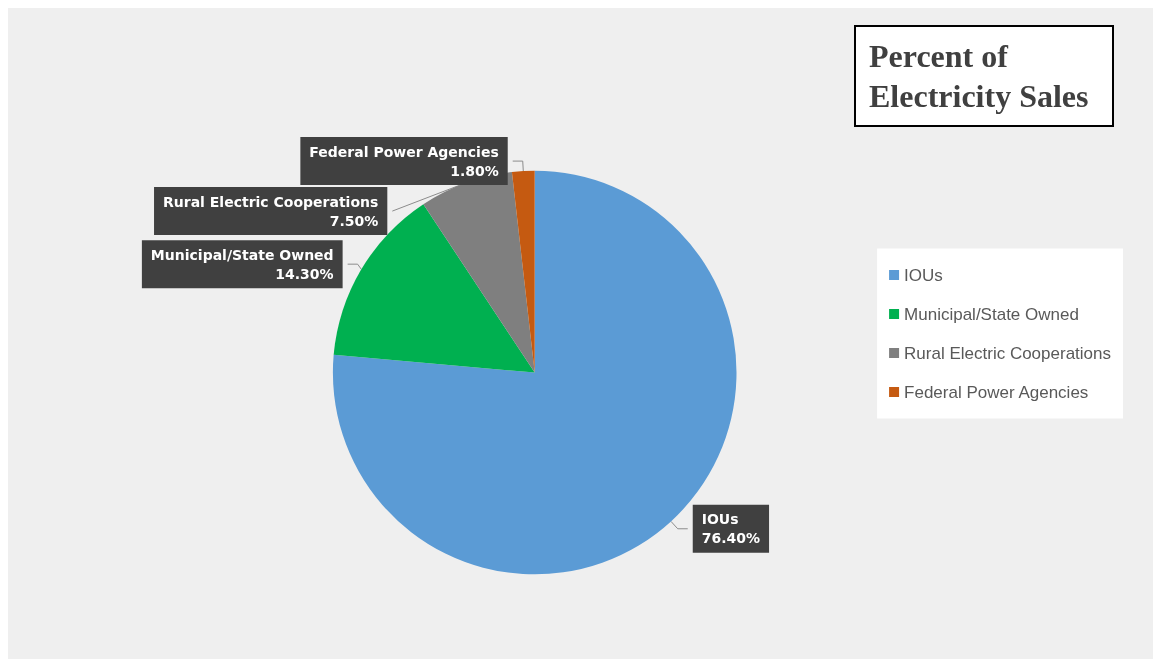  Describe the element at coordinates (404, 151) in the screenshot. I see `slice-label: Federal Power Agencies` at that location.